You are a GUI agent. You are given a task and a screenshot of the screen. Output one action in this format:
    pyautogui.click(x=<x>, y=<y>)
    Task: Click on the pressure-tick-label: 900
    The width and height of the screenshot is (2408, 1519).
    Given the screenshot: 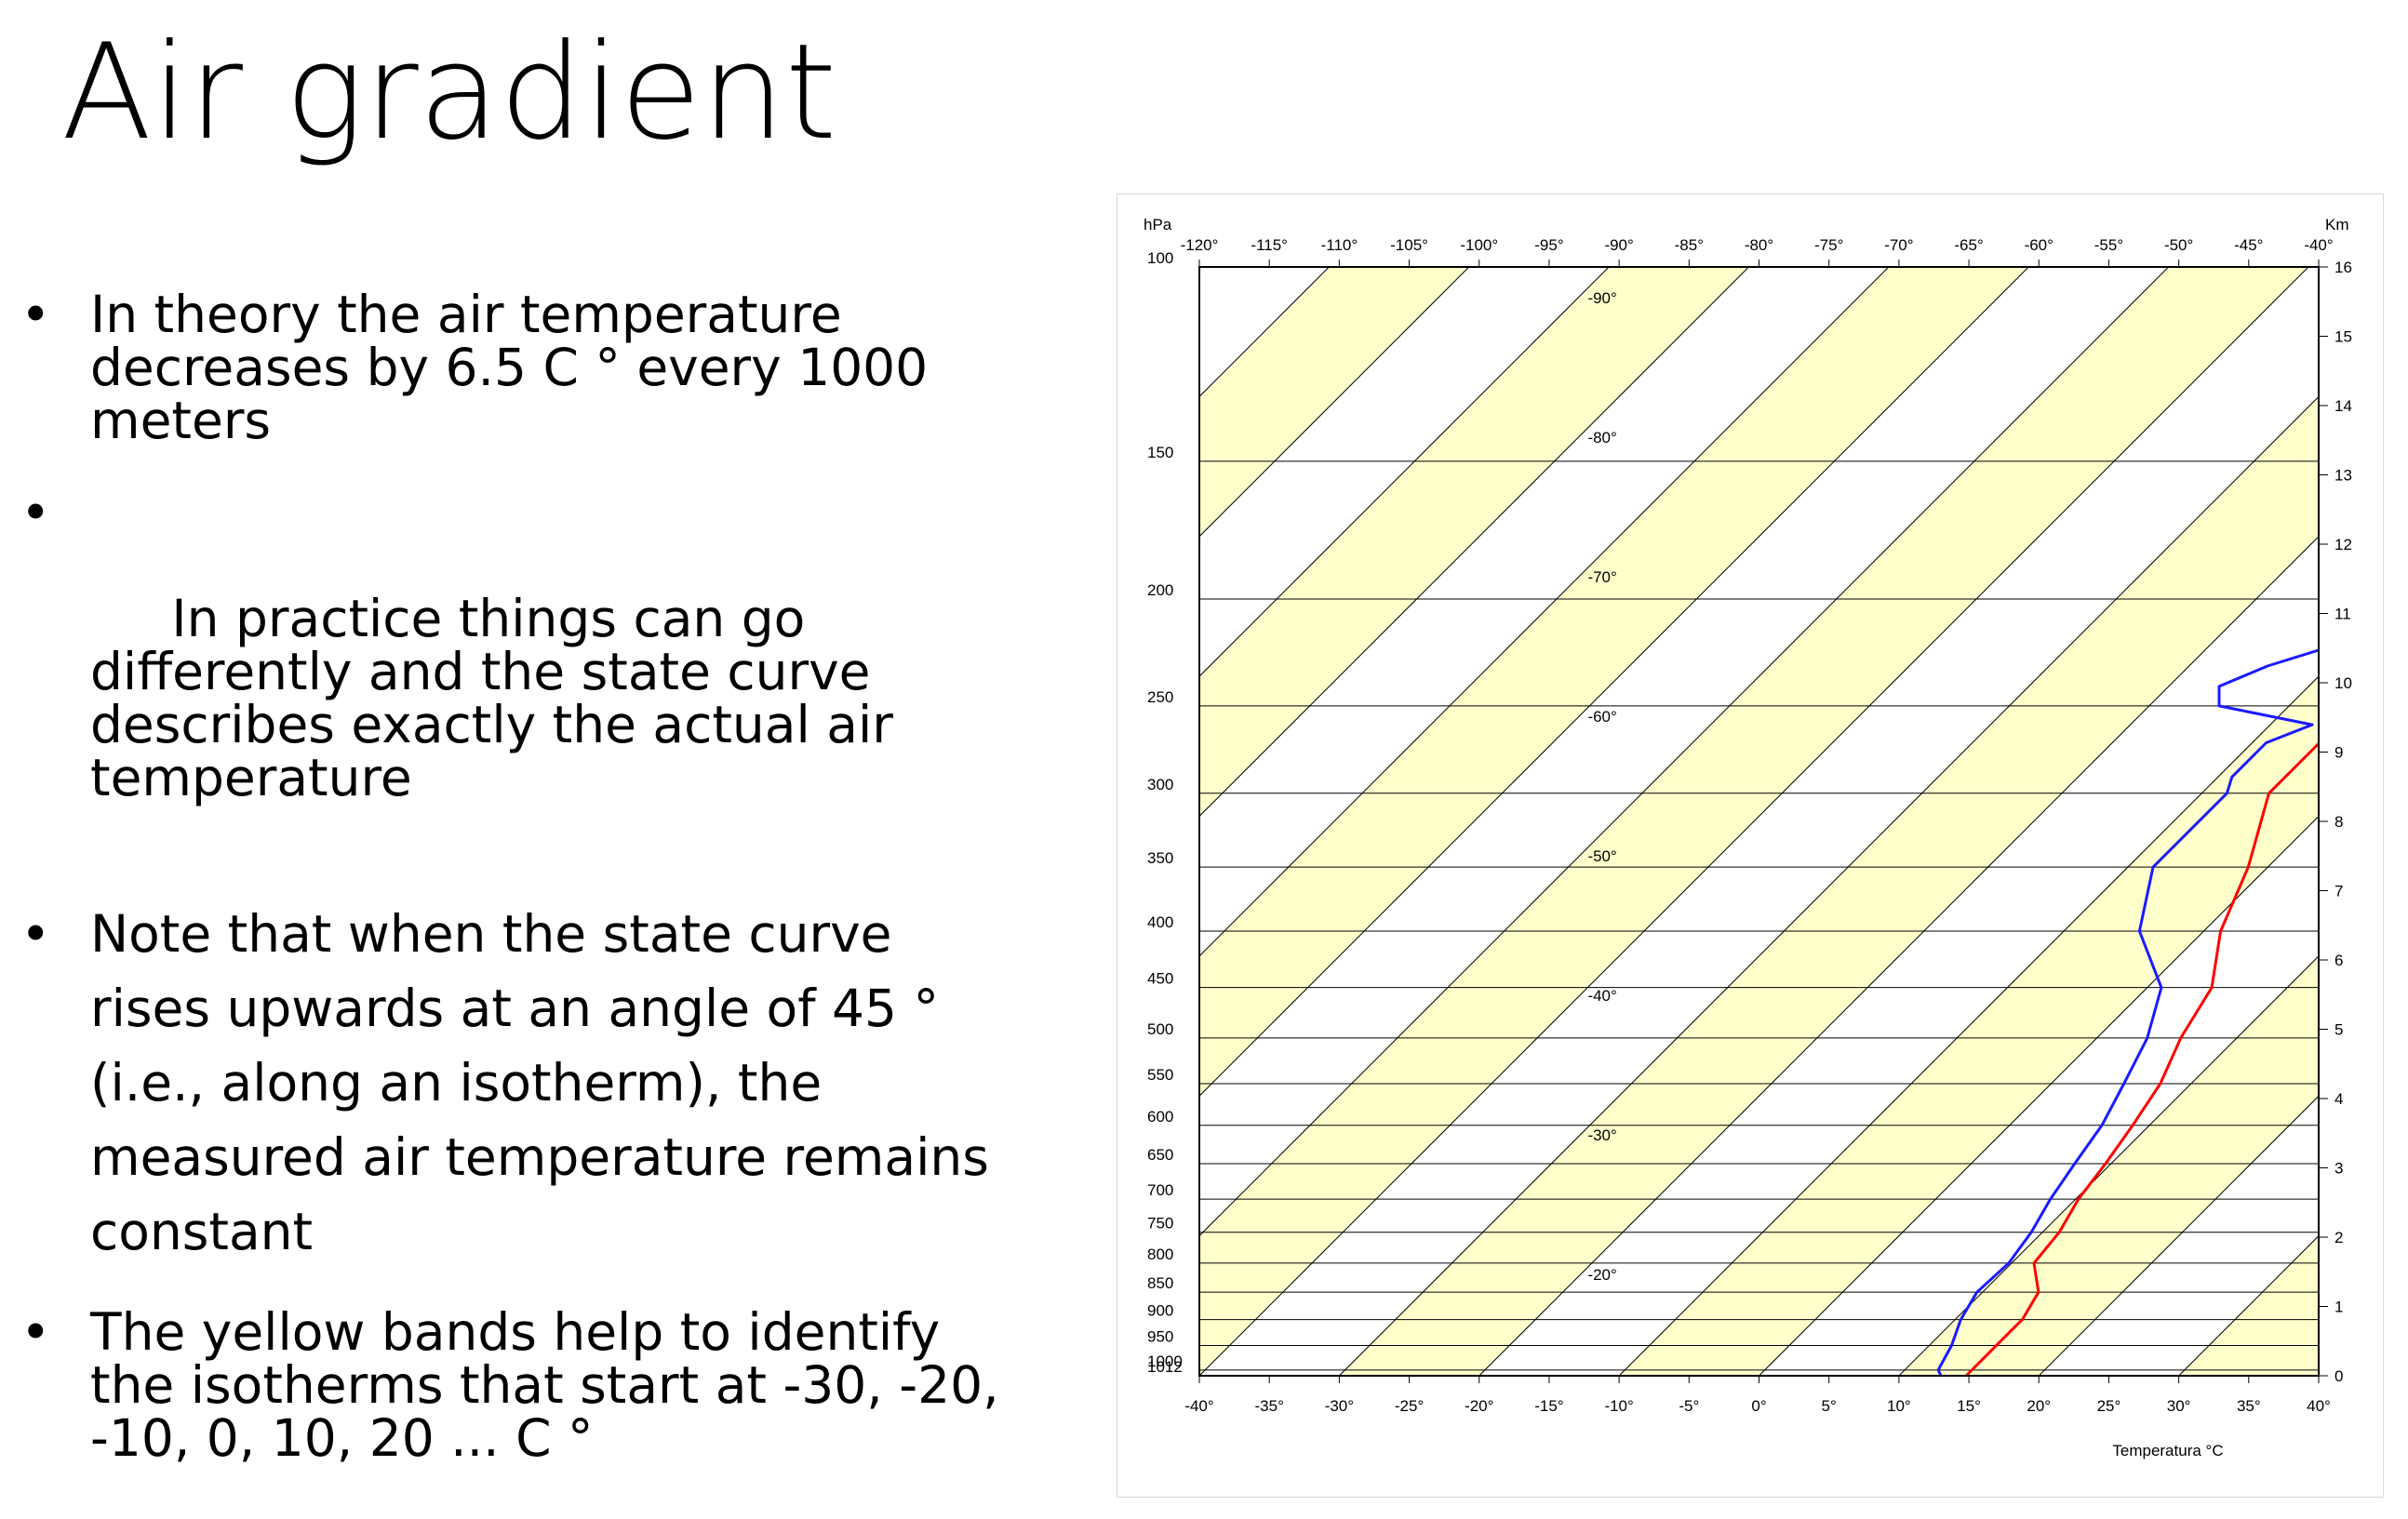 What is the action you would take?
    pyautogui.click(x=1160, y=1311)
    